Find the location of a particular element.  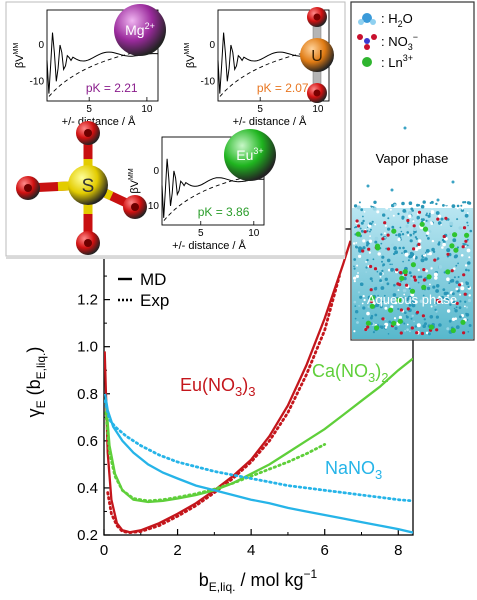

inset-pk-value: pK = 2.21 is located at coordinates (112, 88).